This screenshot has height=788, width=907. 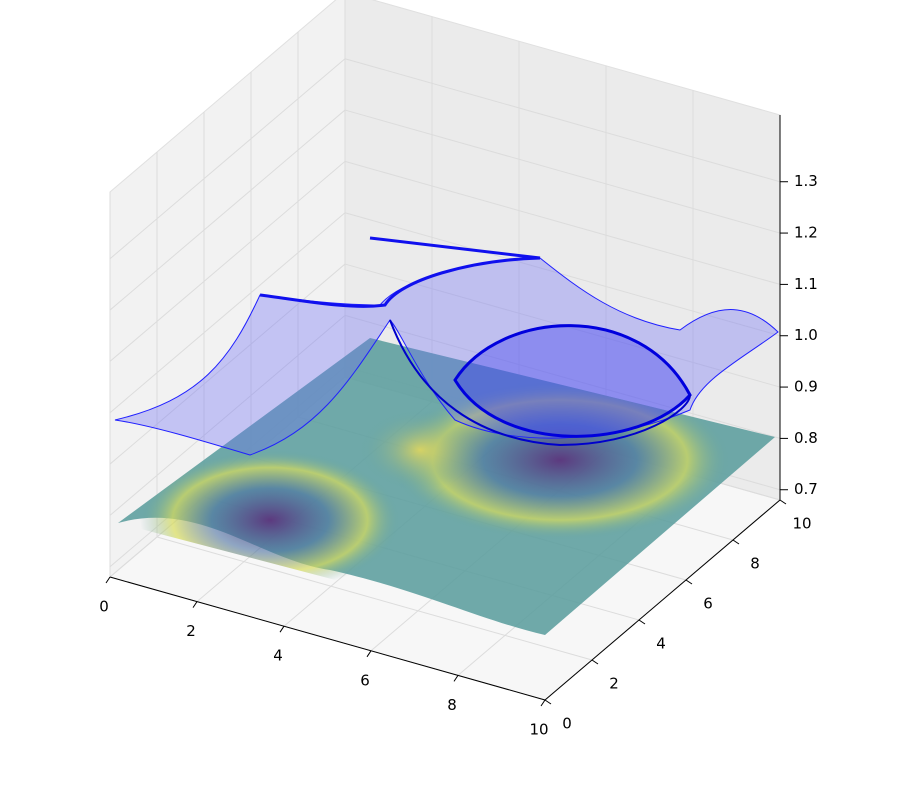 What do you see at coordinates (365, 680) in the screenshot?
I see `x-tick-label: 6` at bounding box center [365, 680].